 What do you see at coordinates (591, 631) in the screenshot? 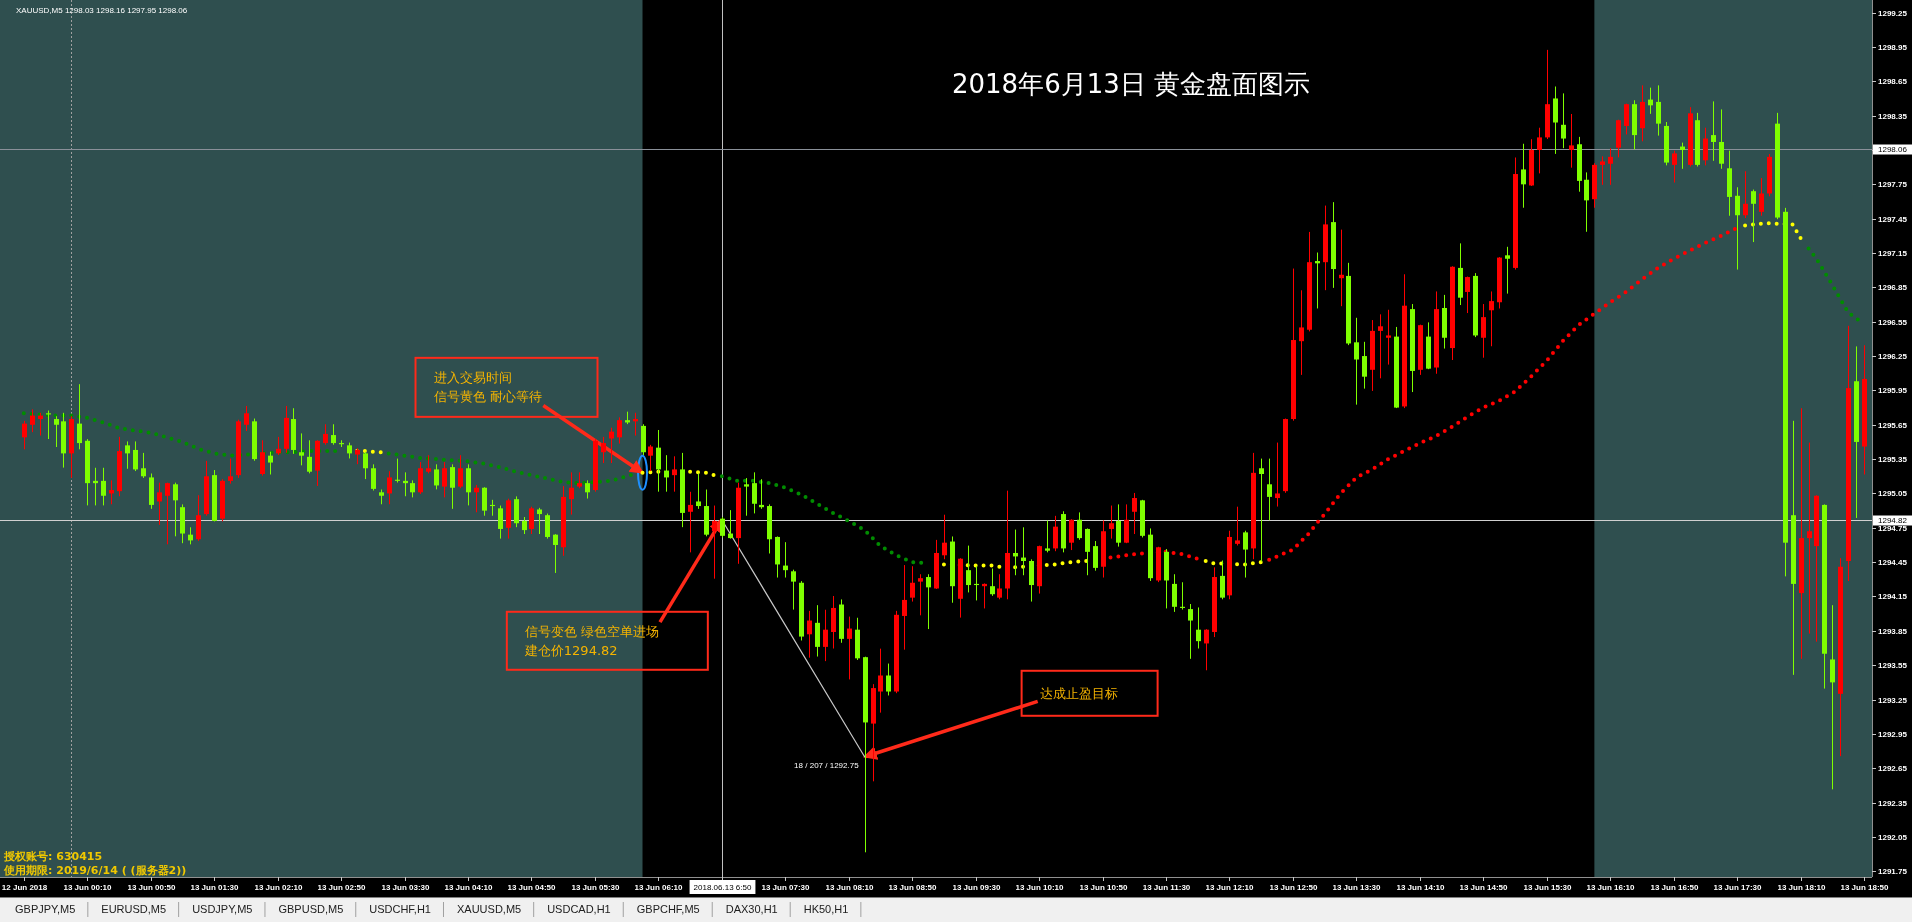
I see `annotation: 信号变色 绿色空单进场` at bounding box center [591, 631].